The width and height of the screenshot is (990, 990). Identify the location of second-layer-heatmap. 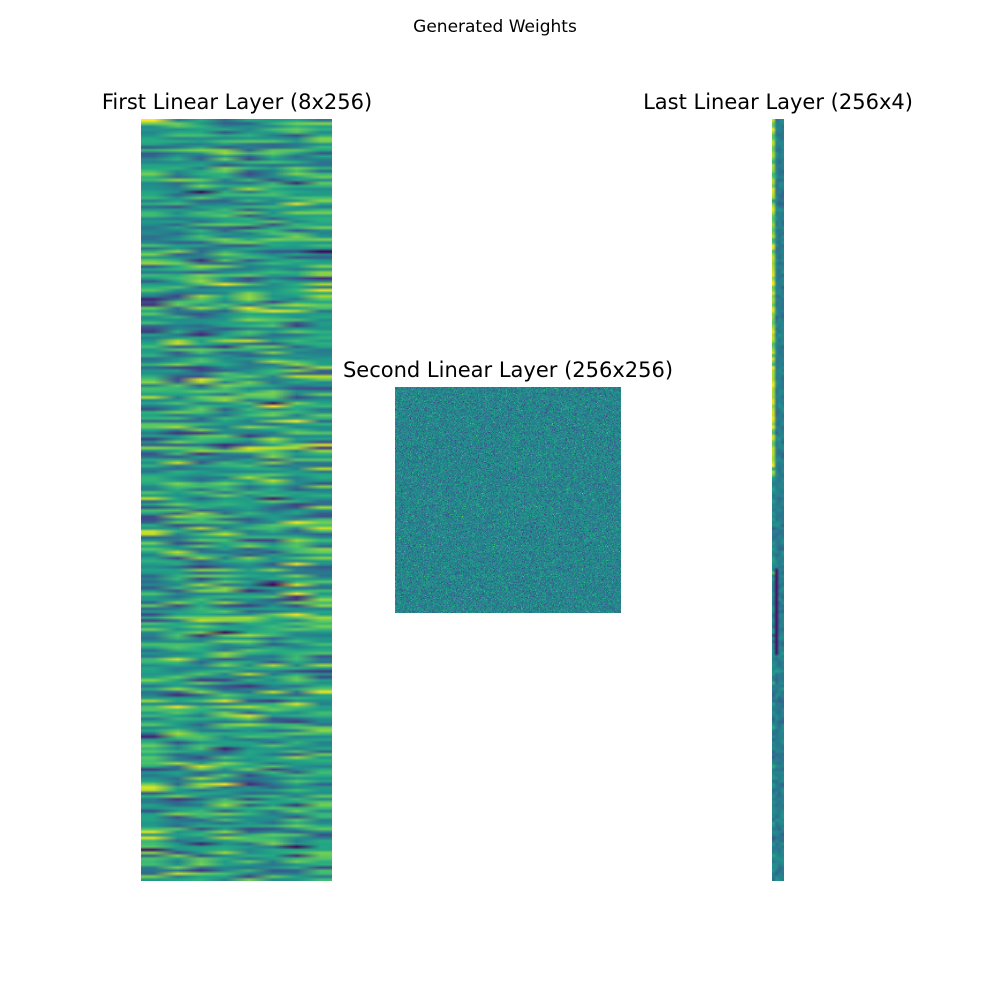
(508, 500).